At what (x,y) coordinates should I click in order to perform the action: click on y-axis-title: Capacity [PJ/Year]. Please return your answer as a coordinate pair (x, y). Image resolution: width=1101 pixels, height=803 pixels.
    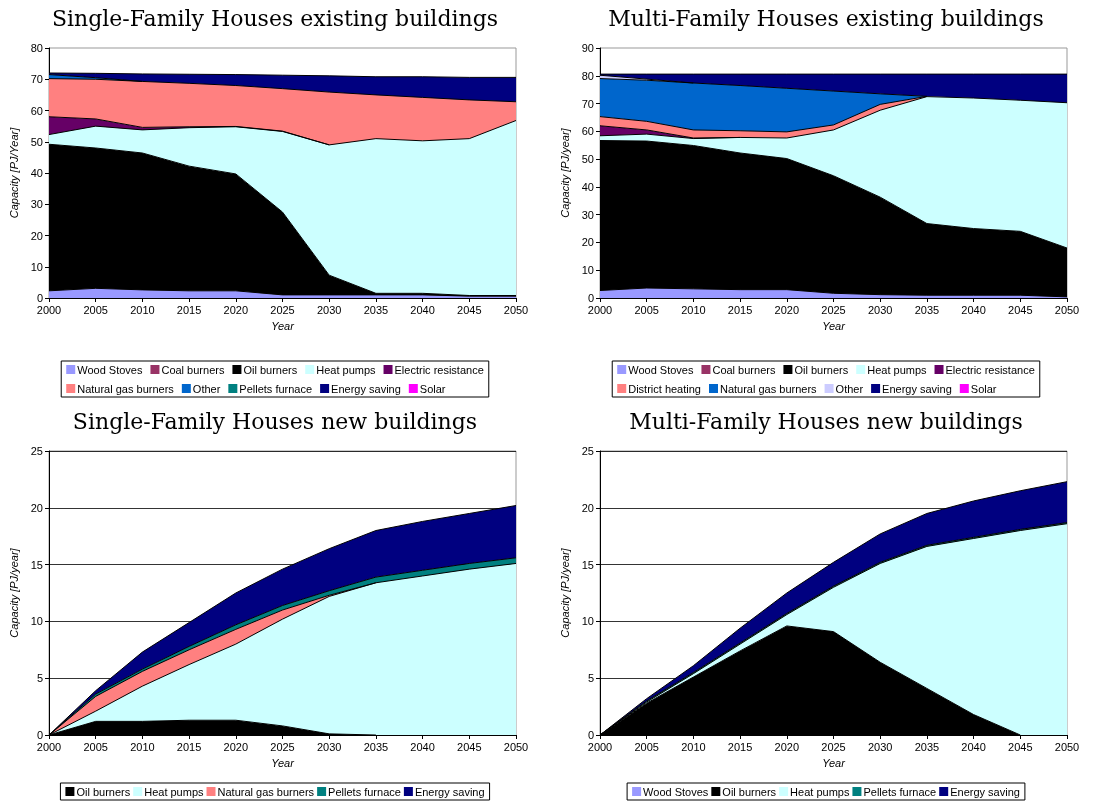
    Looking at the image, I should click on (13, 172).